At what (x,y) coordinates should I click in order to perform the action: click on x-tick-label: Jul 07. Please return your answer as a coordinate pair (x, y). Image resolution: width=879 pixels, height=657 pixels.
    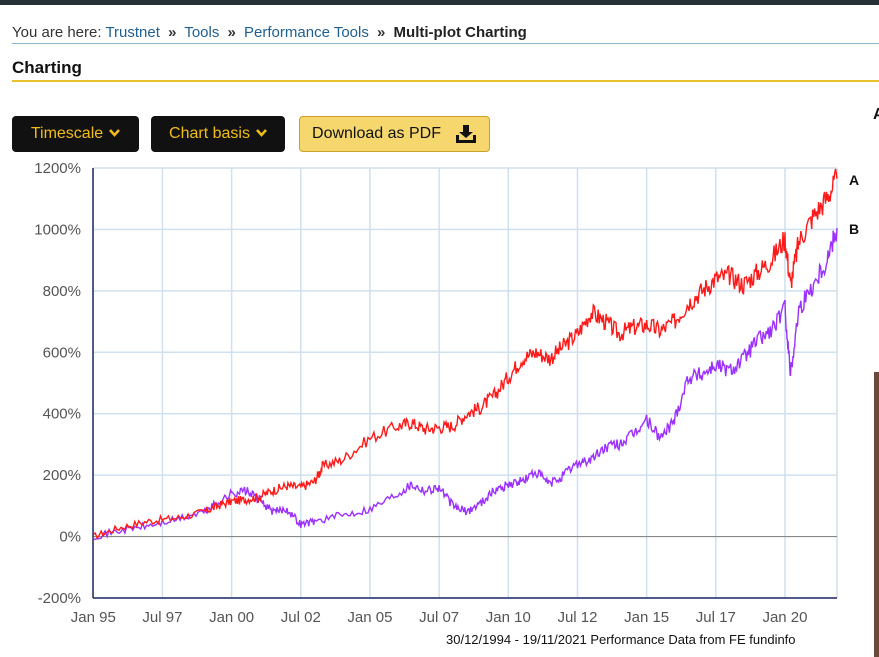
    Looking at the image, I should click on (439, 617).